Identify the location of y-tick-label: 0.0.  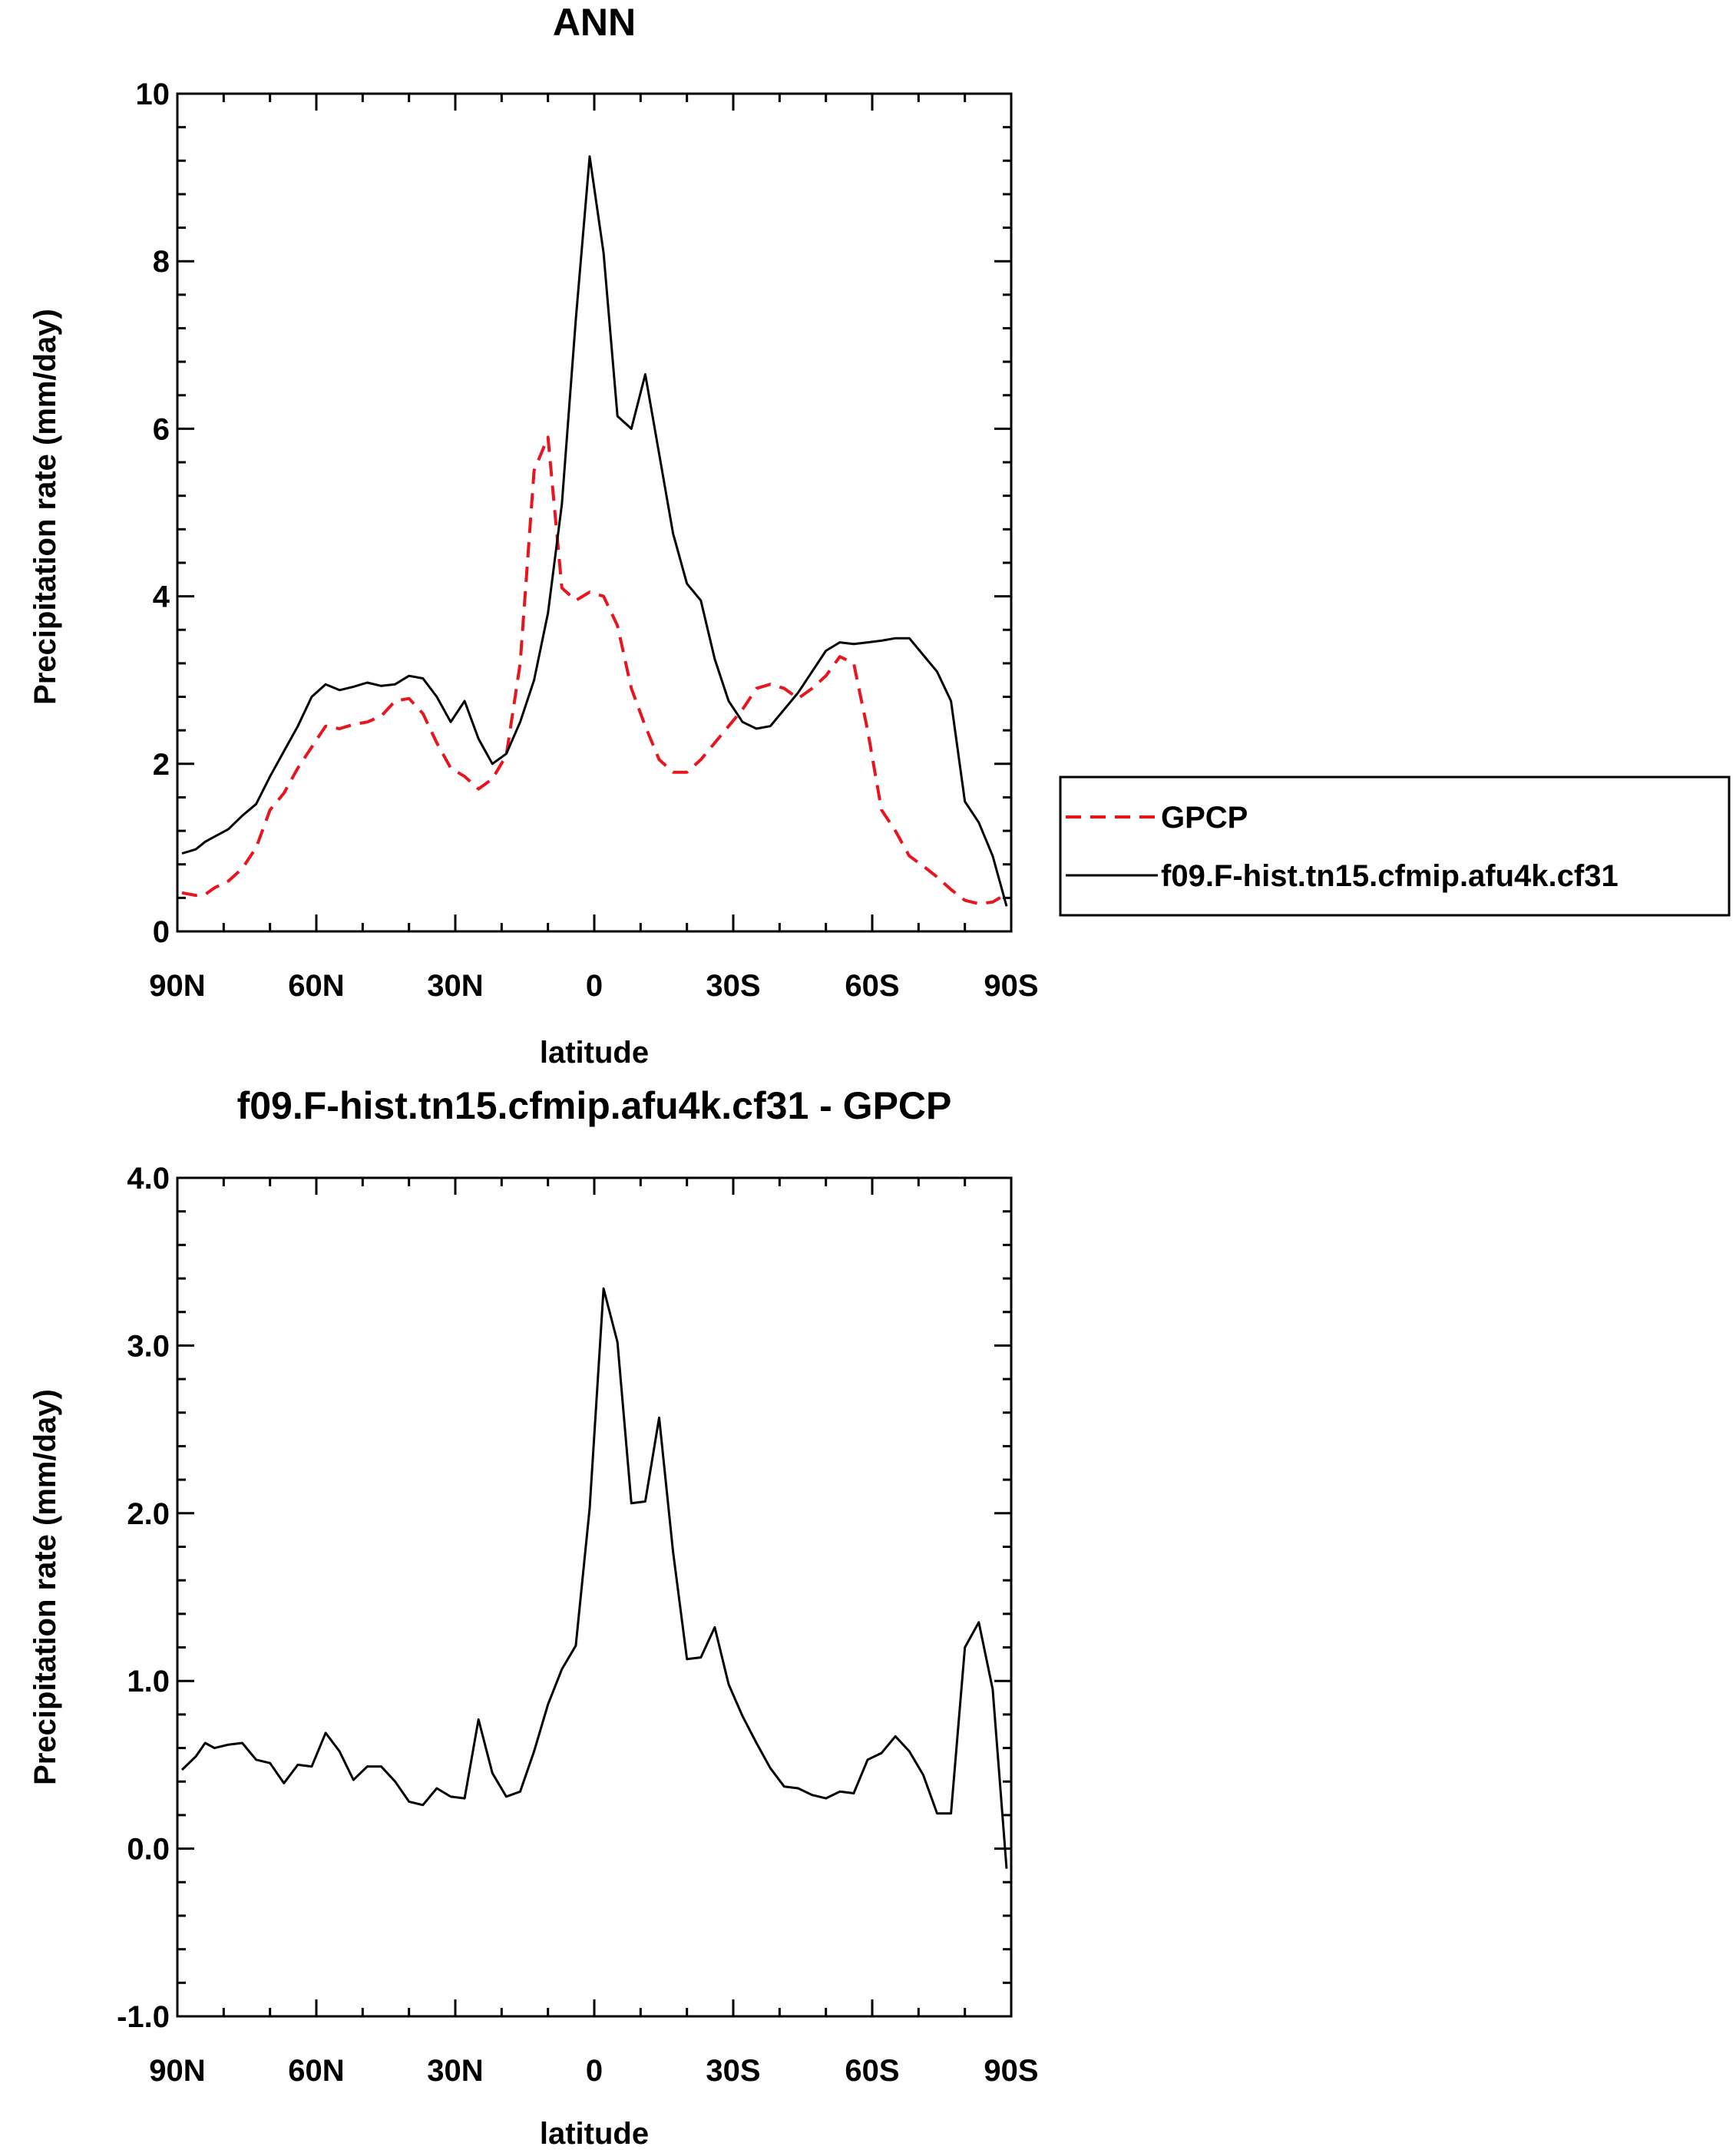
(148, 1850).